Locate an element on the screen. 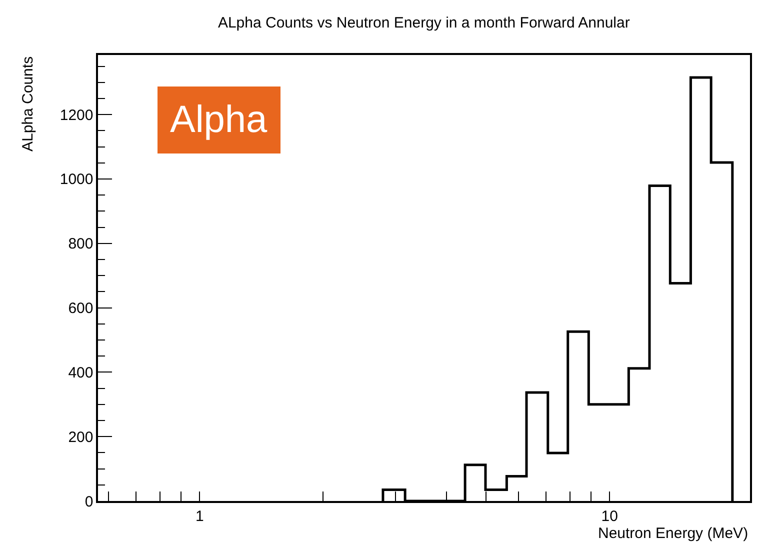  y-tick-label: 400 is located at coordinates (81, 373).